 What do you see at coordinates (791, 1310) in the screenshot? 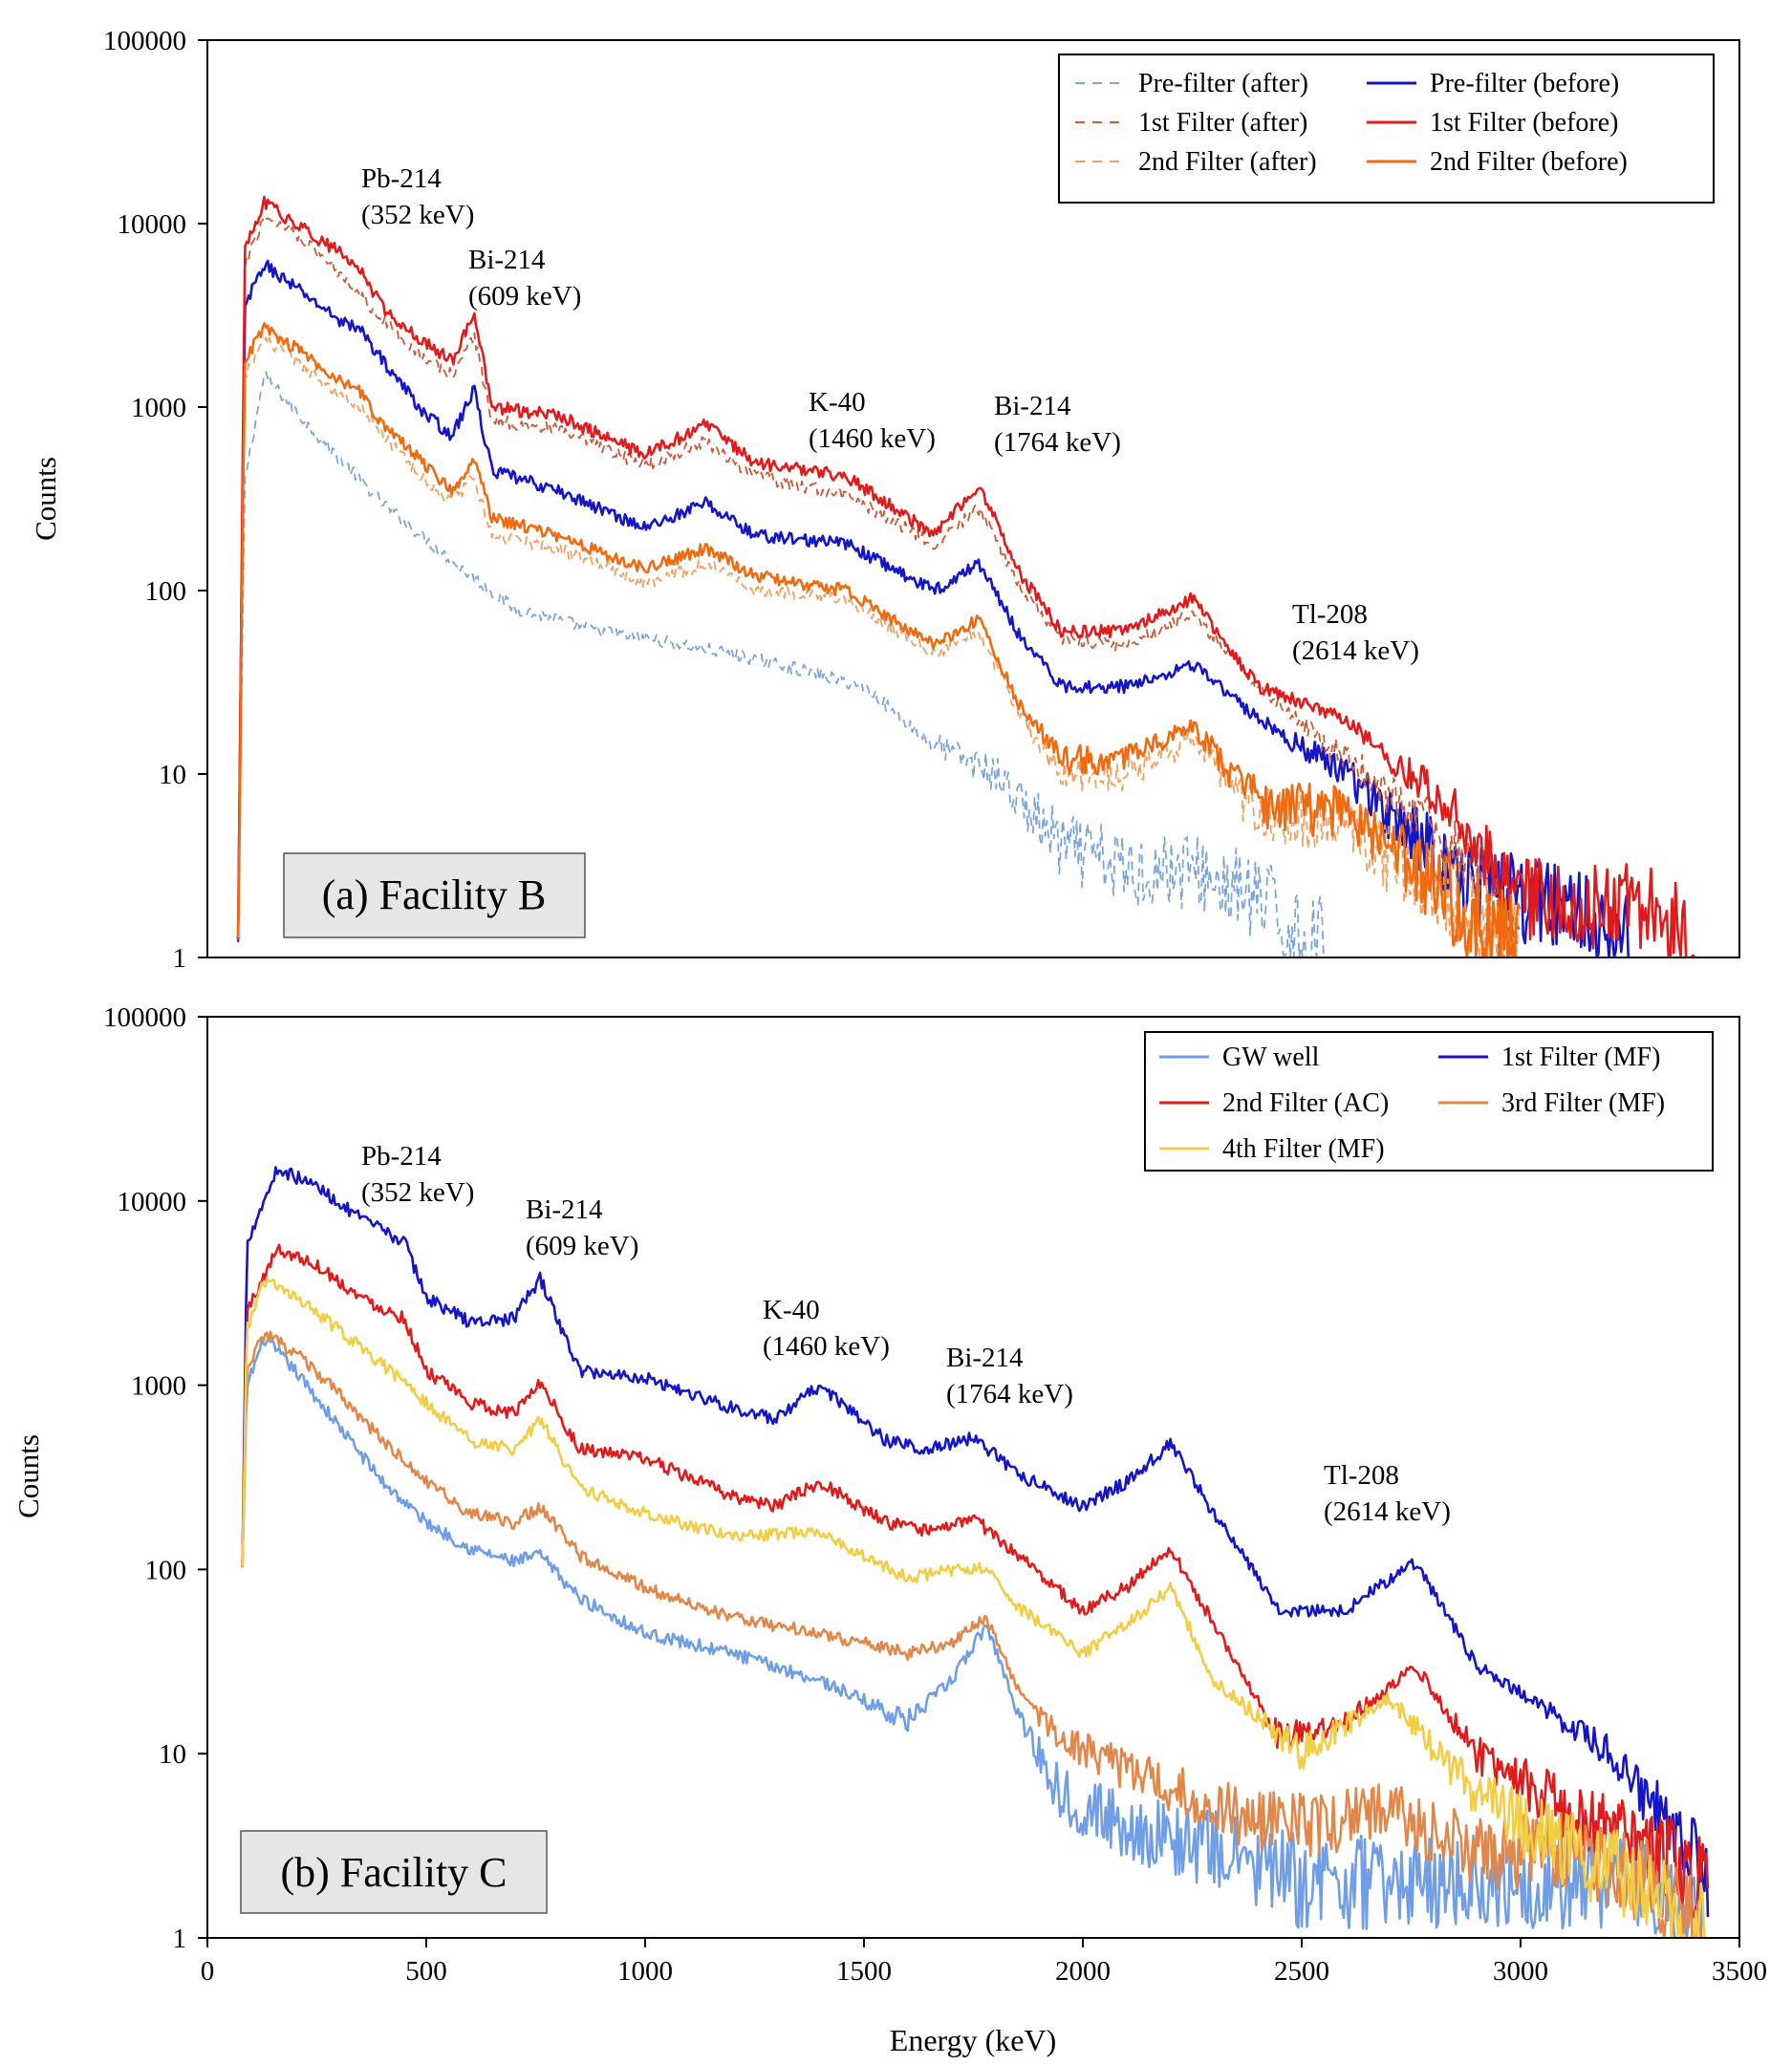
I see `panel-b-annotation-k-40-line: K-40` at bounding box center [791, 1310].